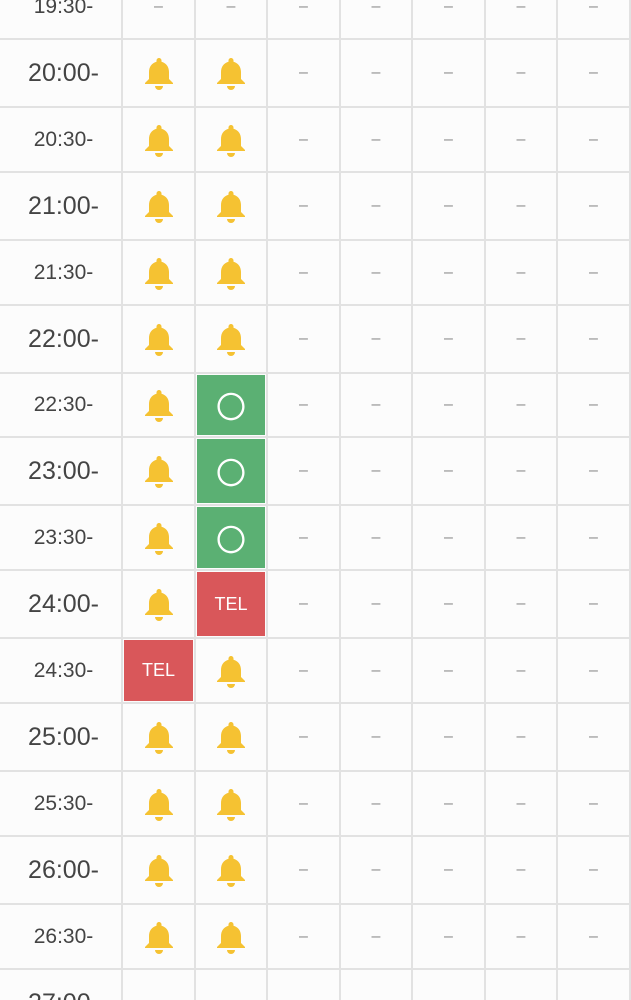  What do you see at coordinates (61, 804) in the screenshot?
I see `time-label: 25:30-` at bounding box center [61, 804].